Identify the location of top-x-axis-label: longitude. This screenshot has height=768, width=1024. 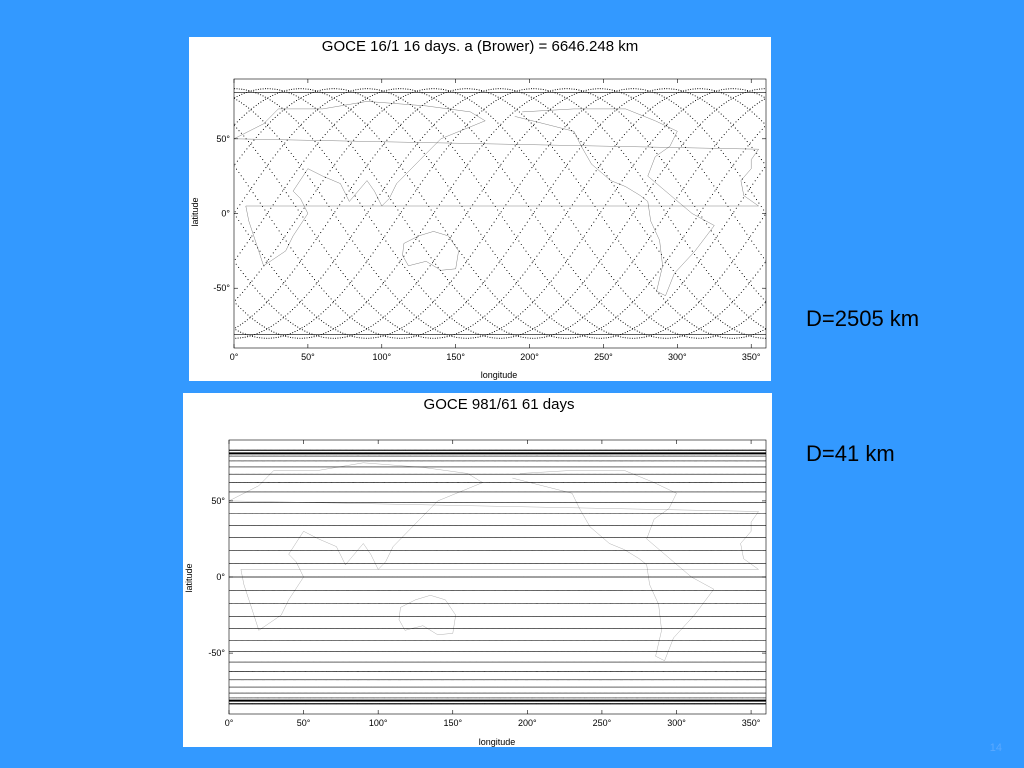
(499, 375).